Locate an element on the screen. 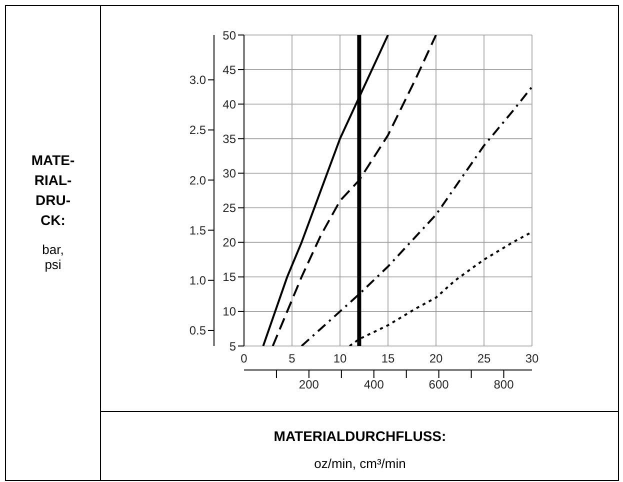 The height and width of the screenshot is (482, 623). y2-tick-label: 3.0 is located at coordinates (197, 80).